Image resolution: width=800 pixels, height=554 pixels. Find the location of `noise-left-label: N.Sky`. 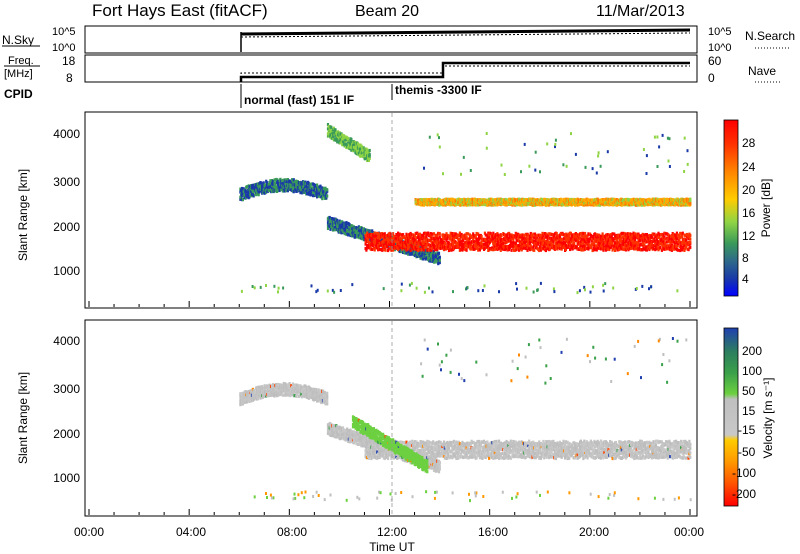

noise-left-label: N.Sky is located at coordinates (18, 40).